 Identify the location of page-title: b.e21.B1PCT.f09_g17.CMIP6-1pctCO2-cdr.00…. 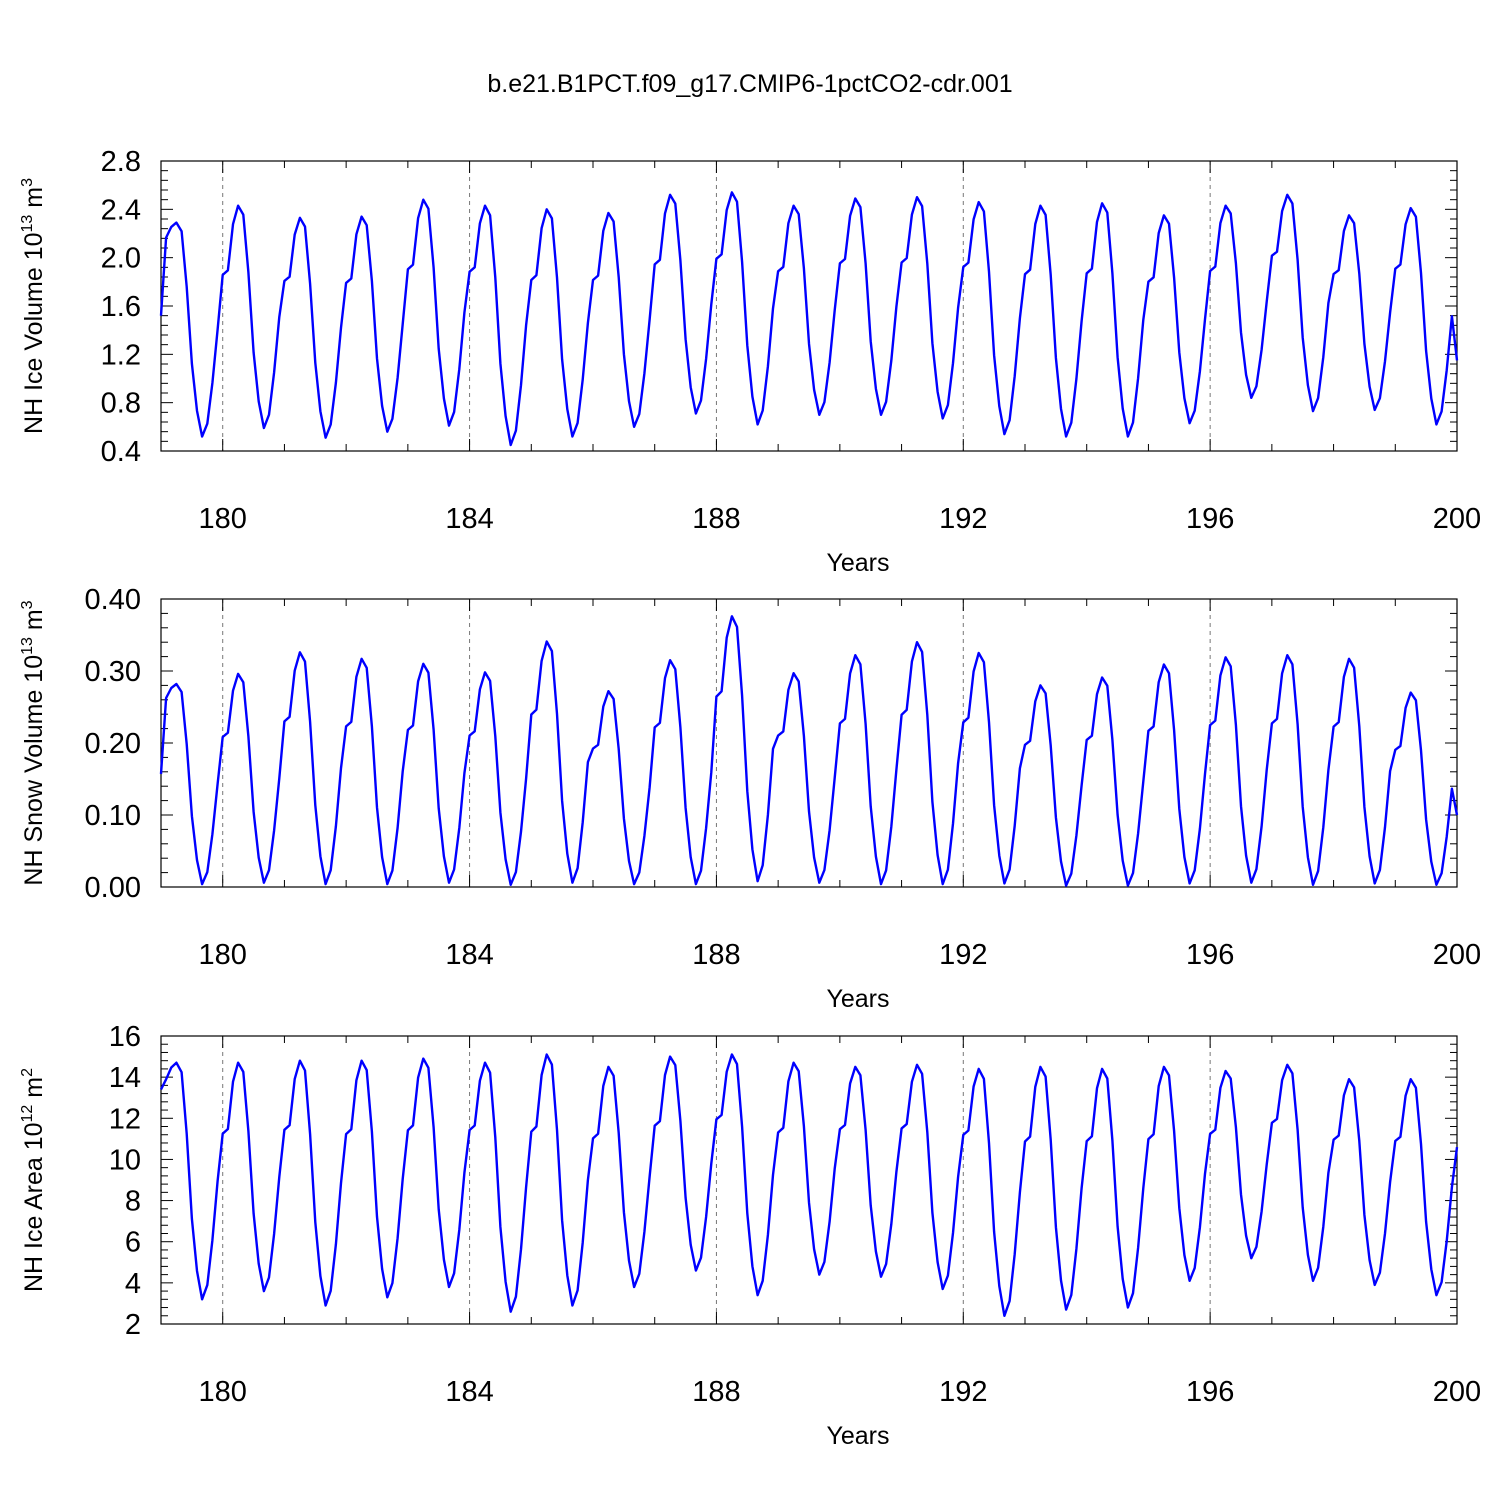
(750, 84).